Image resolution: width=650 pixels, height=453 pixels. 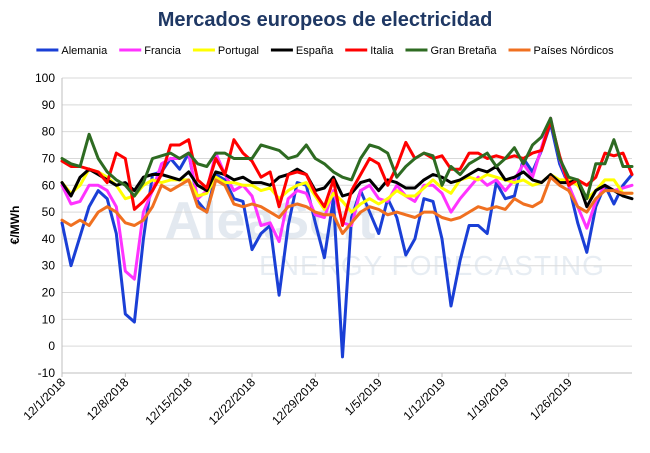 I want to click on series-line-países-nórdicos, so click(x=347, y=205).